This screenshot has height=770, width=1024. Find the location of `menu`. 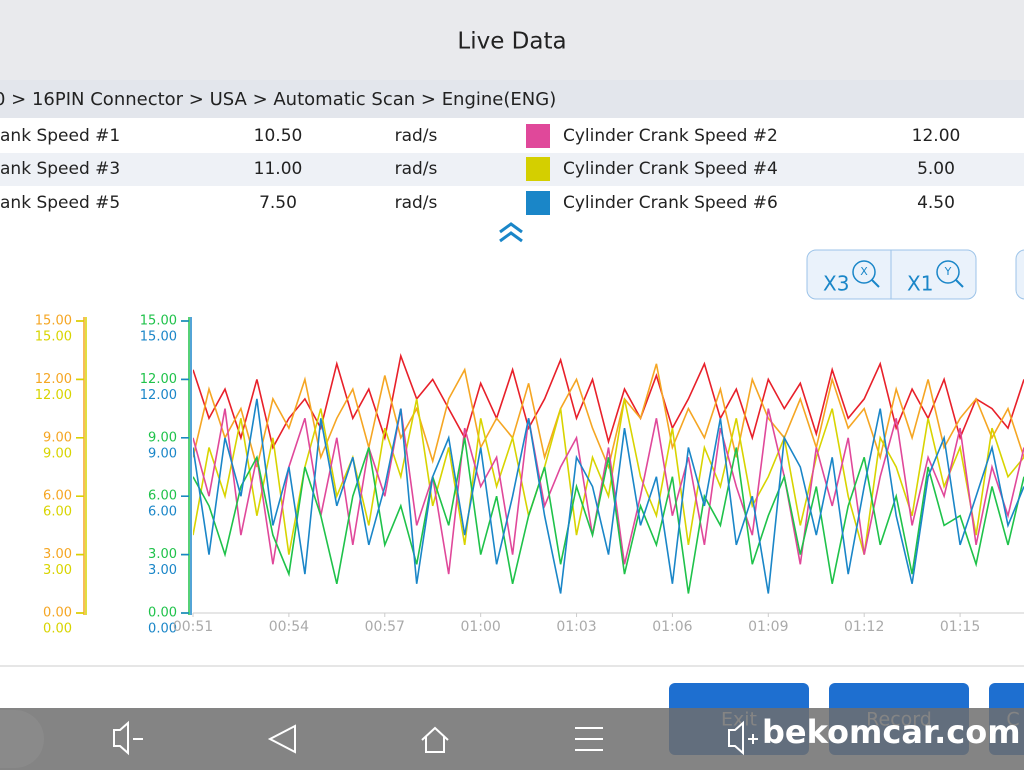

menu is located at coordinates (589, 739).